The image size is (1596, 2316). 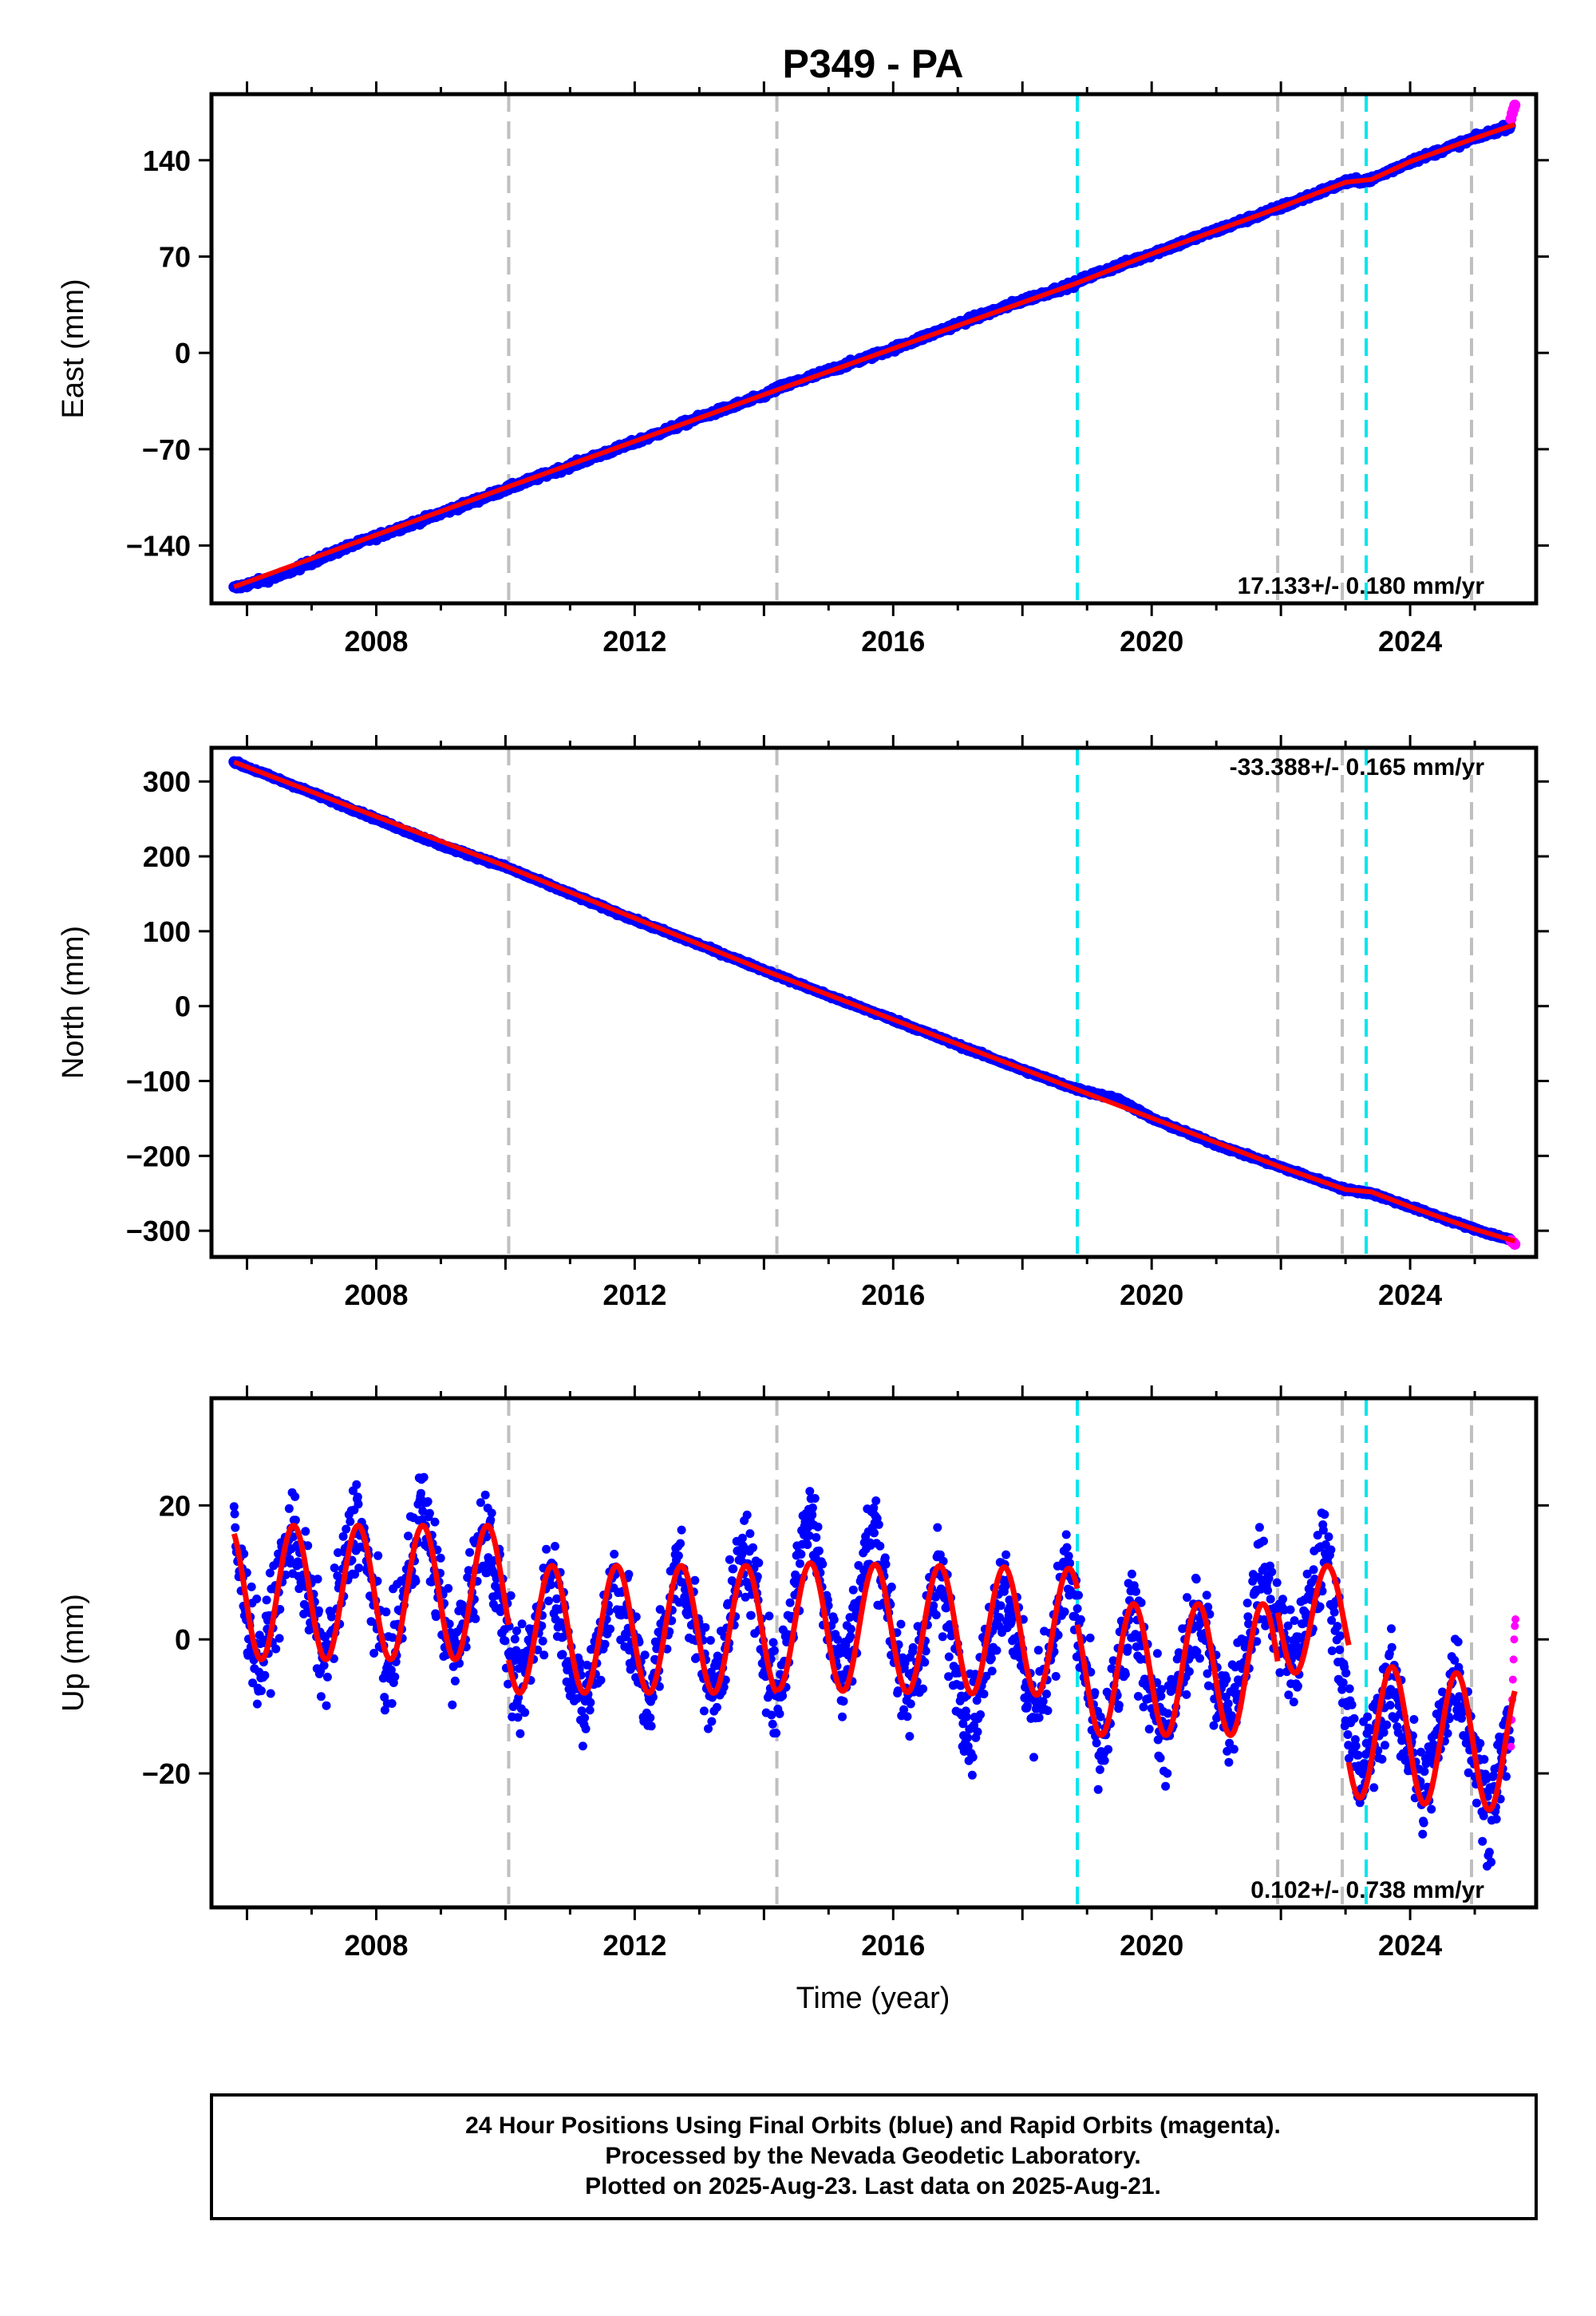 I want to click on north-y-tick-label: −200, so click(x=158, y=1156).